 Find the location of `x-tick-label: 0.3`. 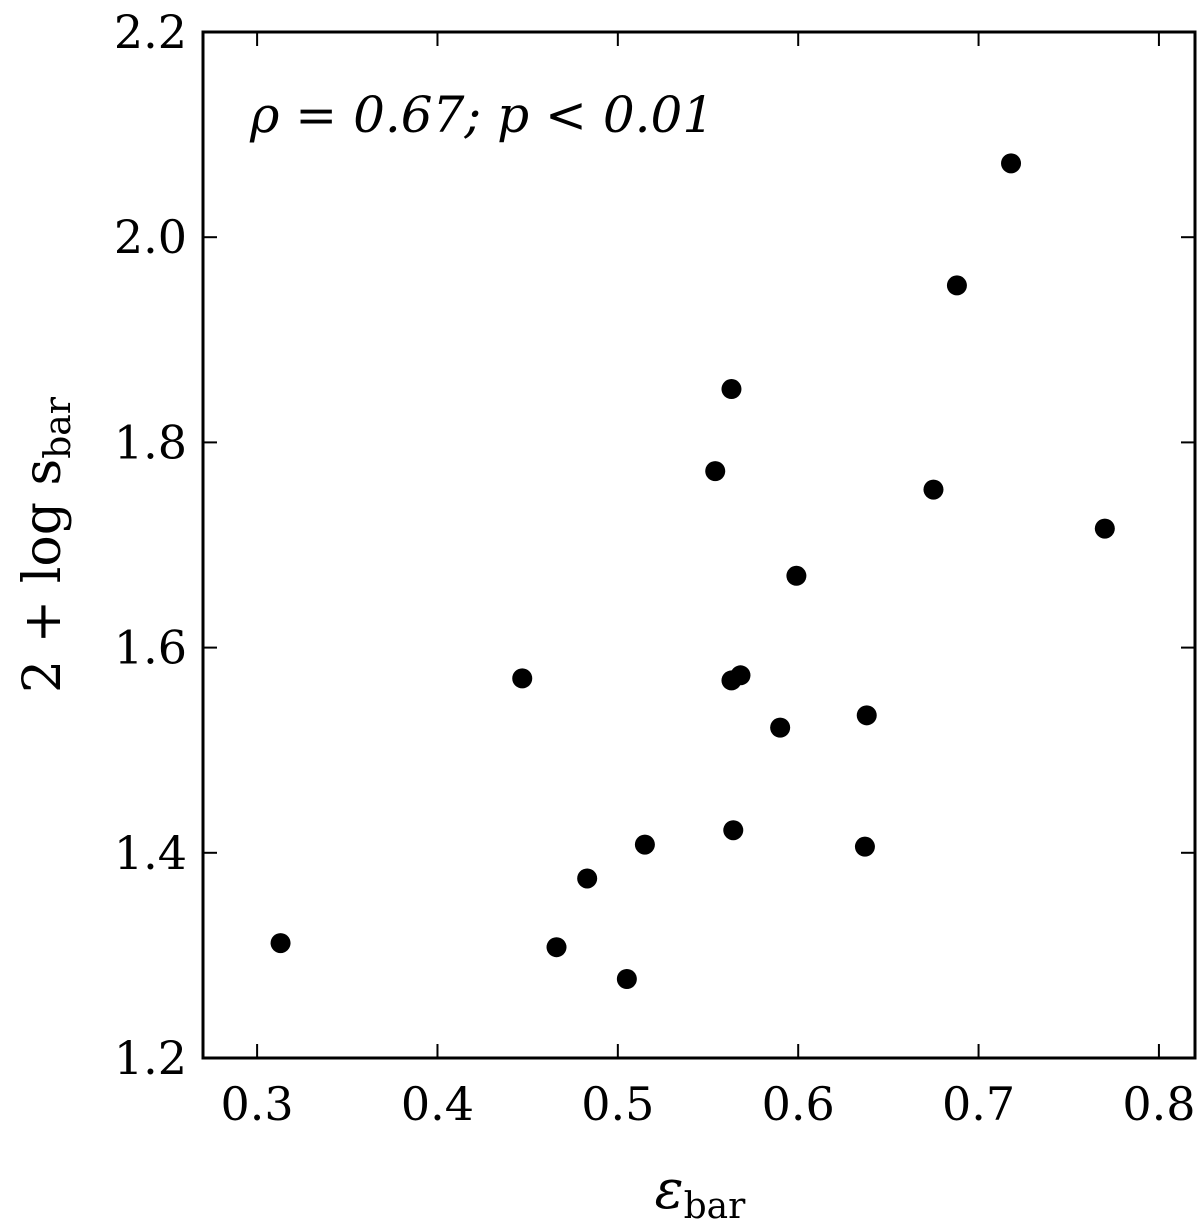

x-tick-label: 0.3 is located at coordinates (257, 1104).